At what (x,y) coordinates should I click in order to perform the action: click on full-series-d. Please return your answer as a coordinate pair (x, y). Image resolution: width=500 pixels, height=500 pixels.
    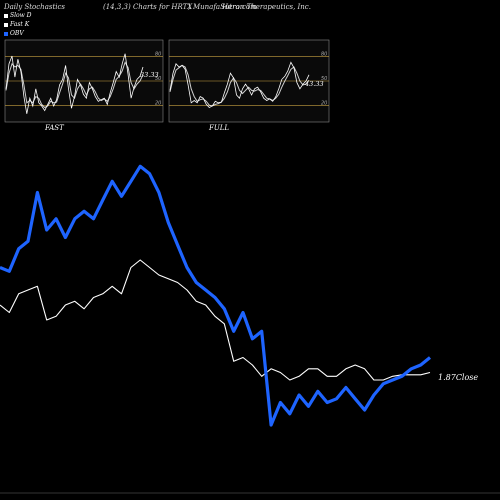
    Looking at the image, I should click on (239, 85).